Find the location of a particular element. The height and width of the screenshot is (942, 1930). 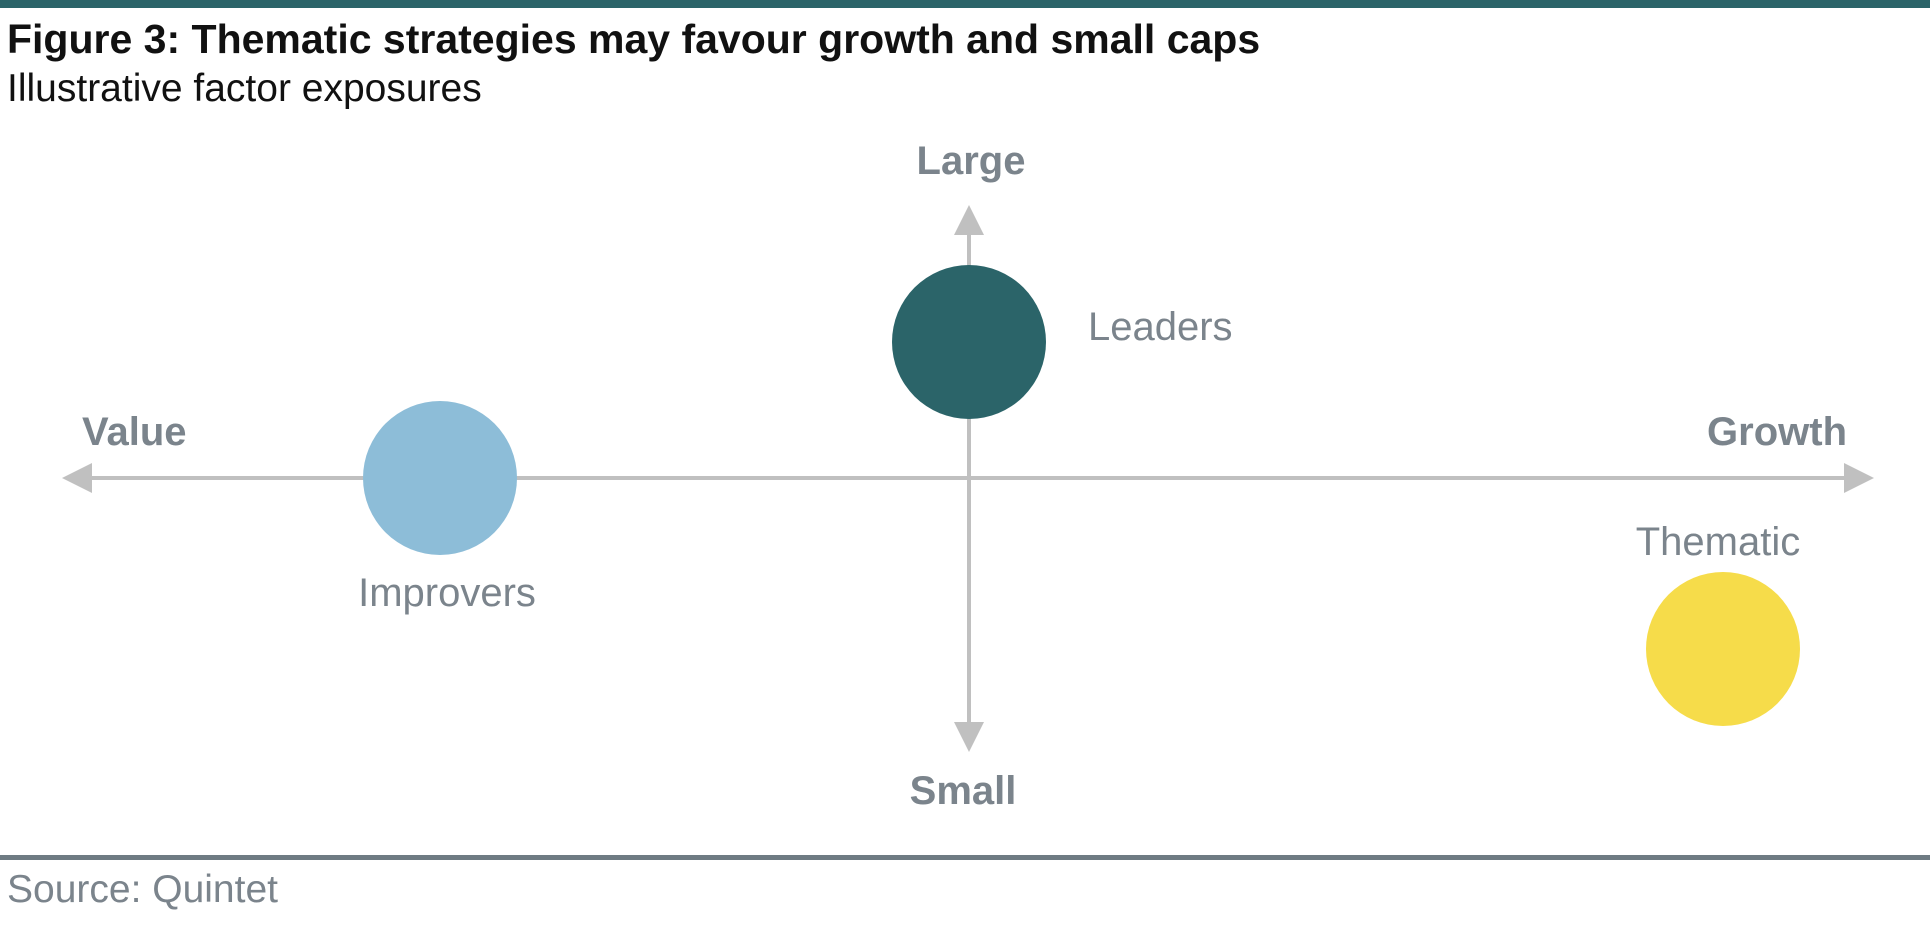

axis-label-growth: Growth is located at coordinates (1777, 432).